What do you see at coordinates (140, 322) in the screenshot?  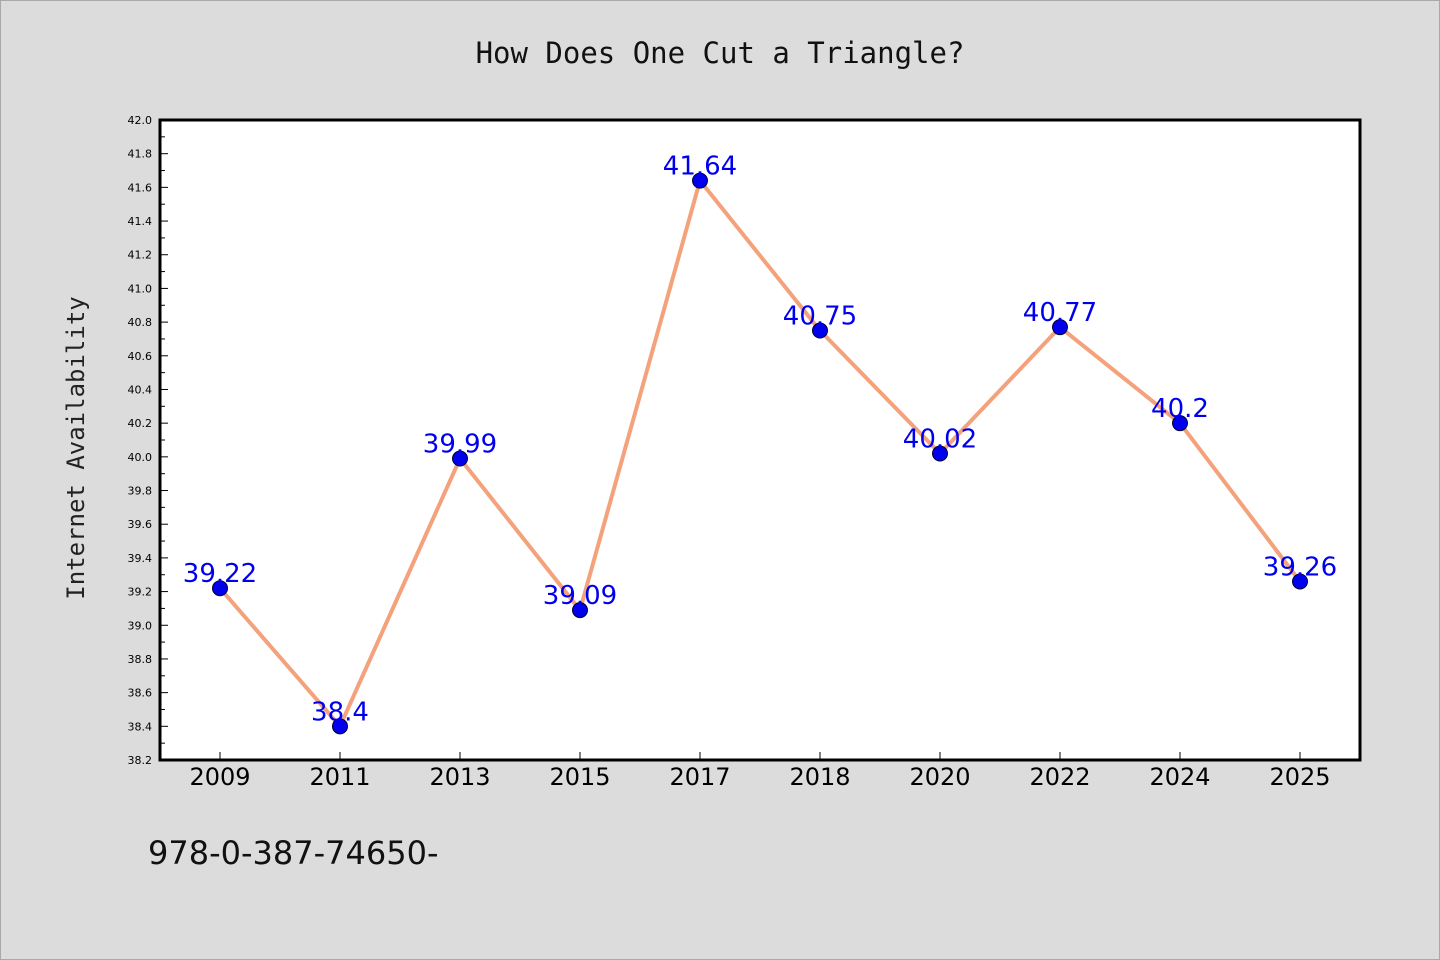 I see `y-tick-label: 40.8` at bounding box center [140, 322].